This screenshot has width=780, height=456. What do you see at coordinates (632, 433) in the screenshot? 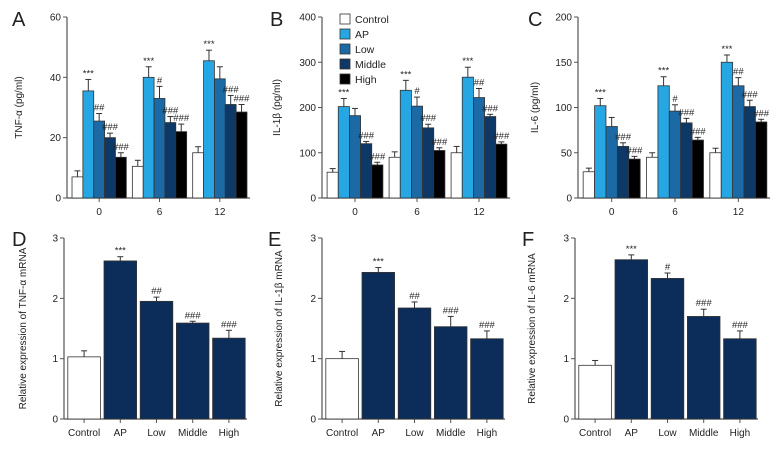
I see `x-tick-label: AP` at bounding box center [632, 433].